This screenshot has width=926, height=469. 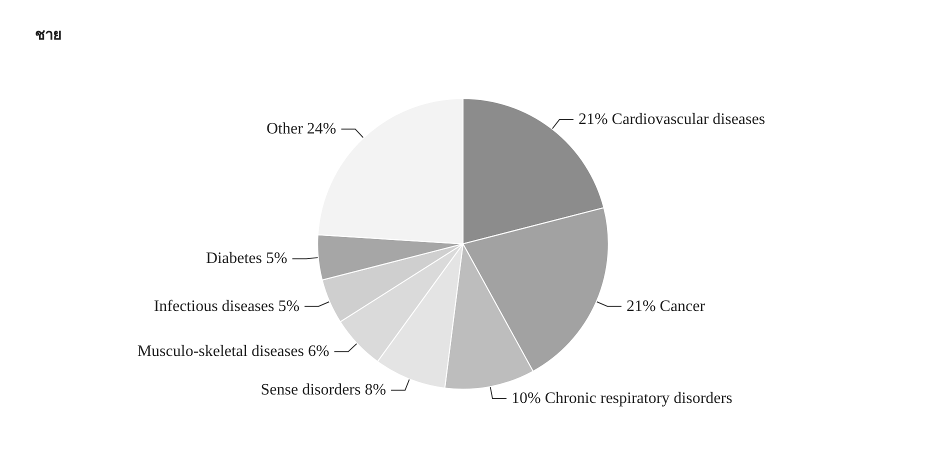 What do you see at coordinates (247, 259) in the screenshot?
I see `slice-label: Diabetes 5%` at bounding box center [247, 259].